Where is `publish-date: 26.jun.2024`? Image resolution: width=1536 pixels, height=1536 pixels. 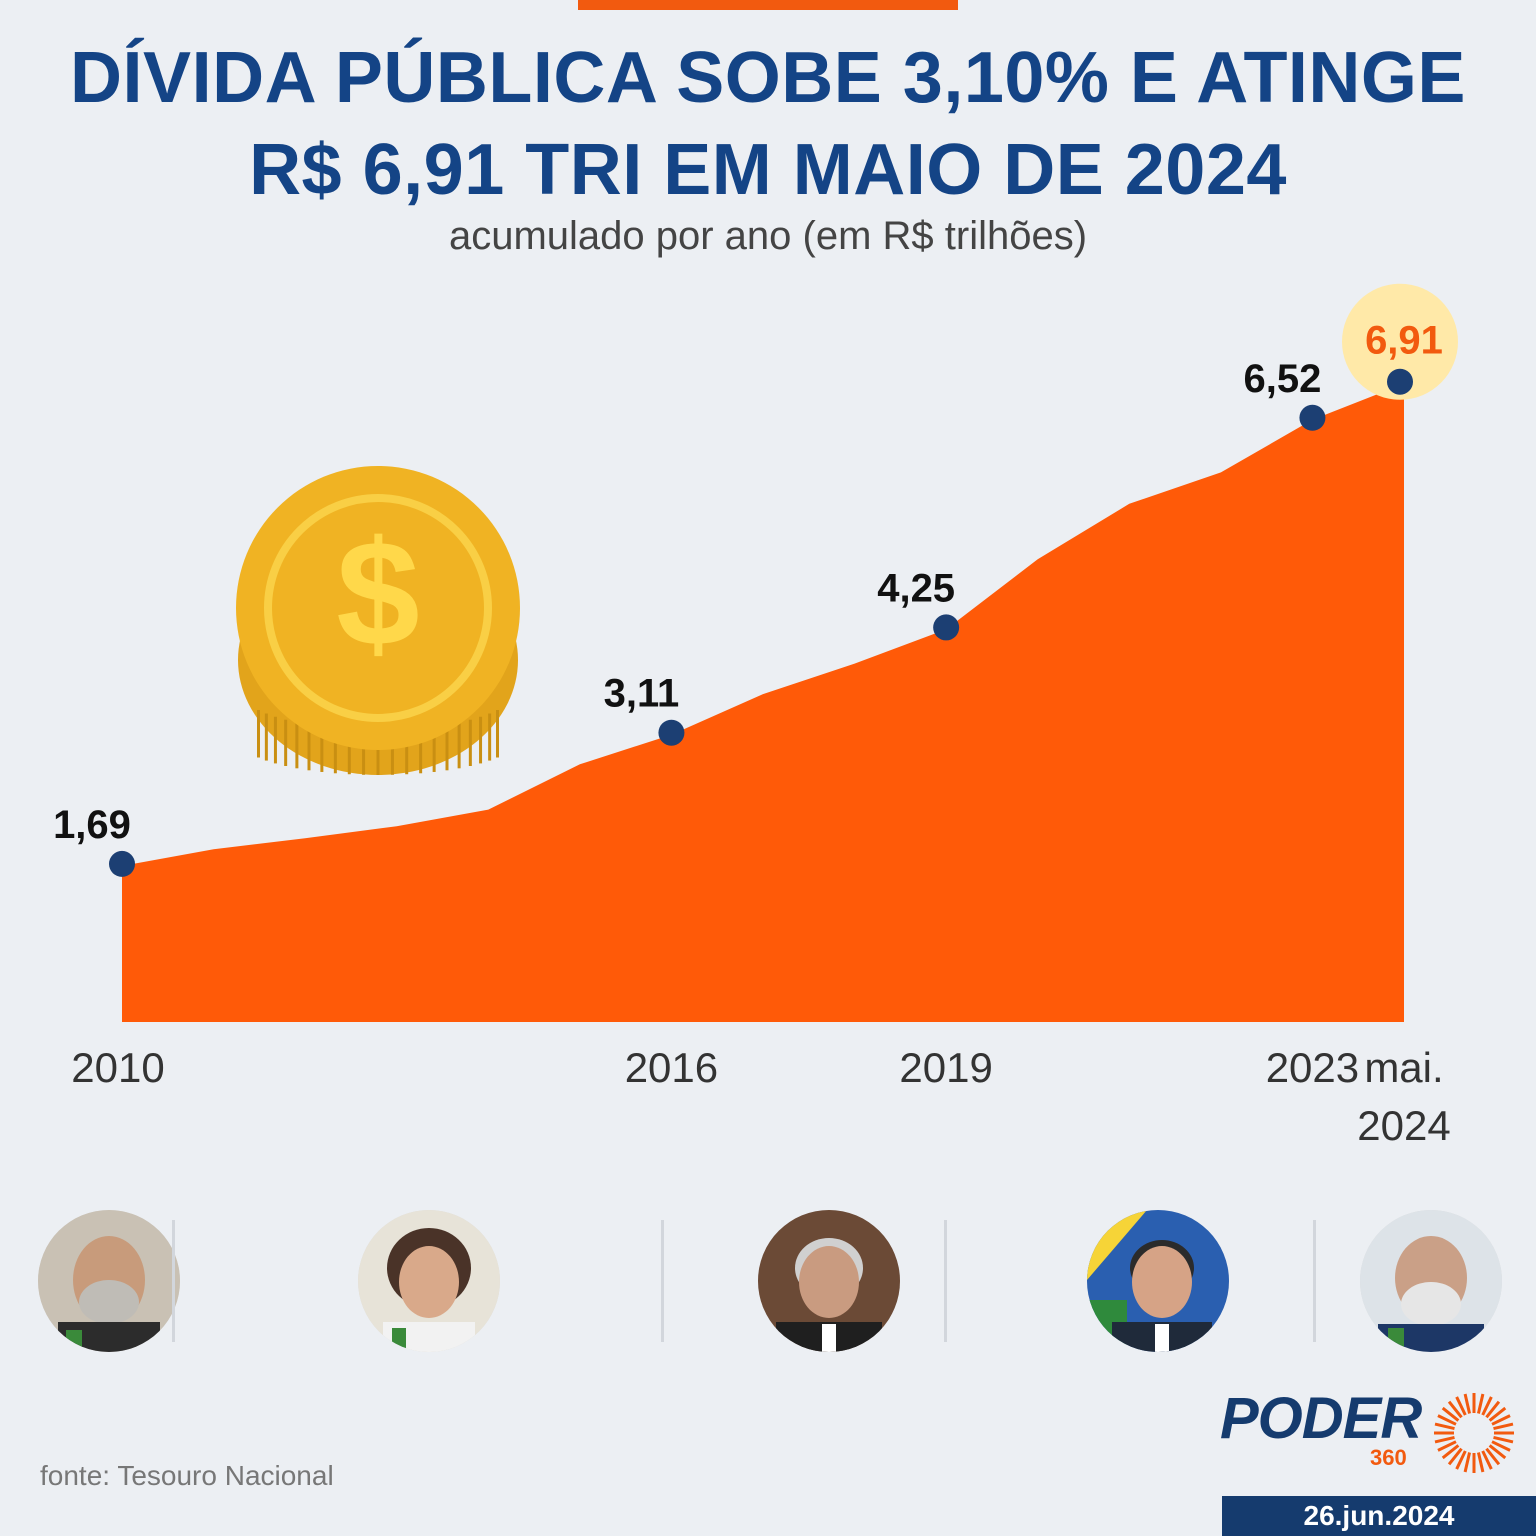 publish-date: 26.jun.2024 is located at coordinates (1379, 1516).